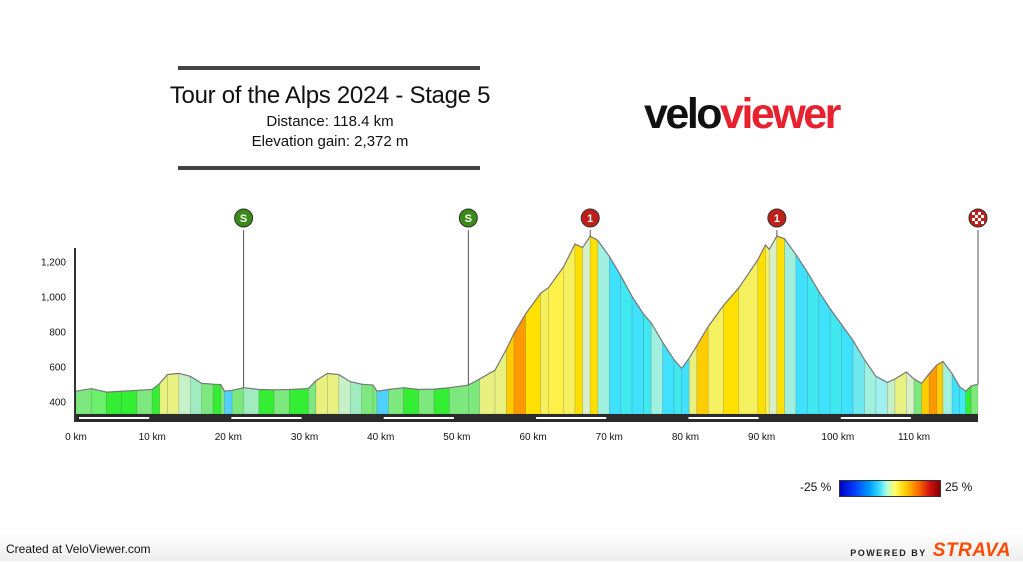 Image resolution: width=1023 pixels, height=562 pixels. I want to click on x-tick-label: 0 km, so click(76, 437).